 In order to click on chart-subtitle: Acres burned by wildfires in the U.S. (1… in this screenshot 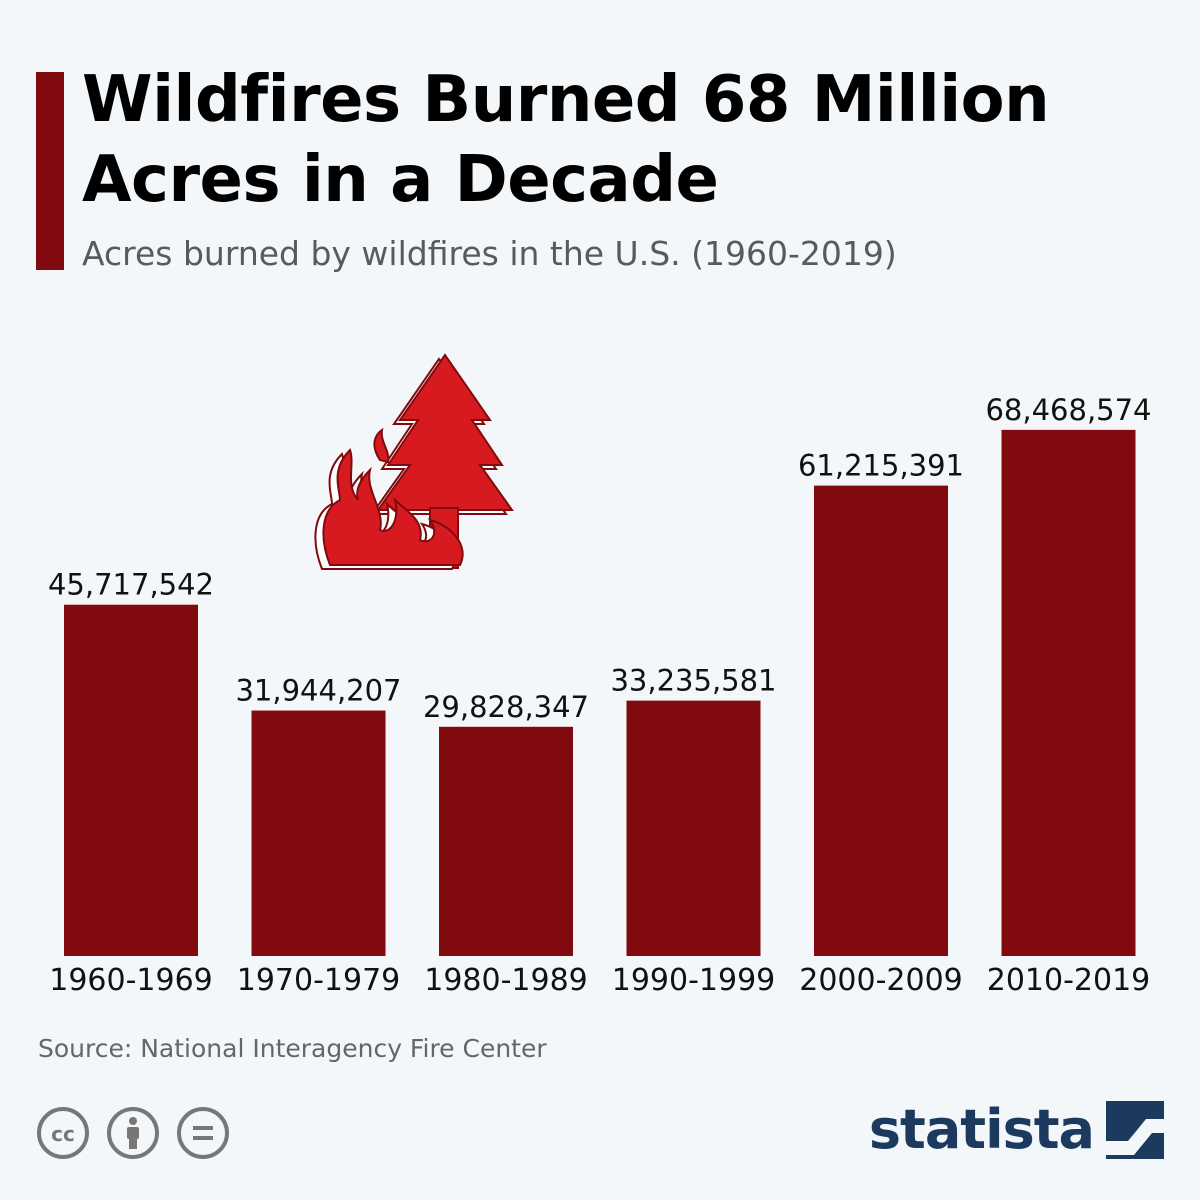, I will do `click(489, 253)`.